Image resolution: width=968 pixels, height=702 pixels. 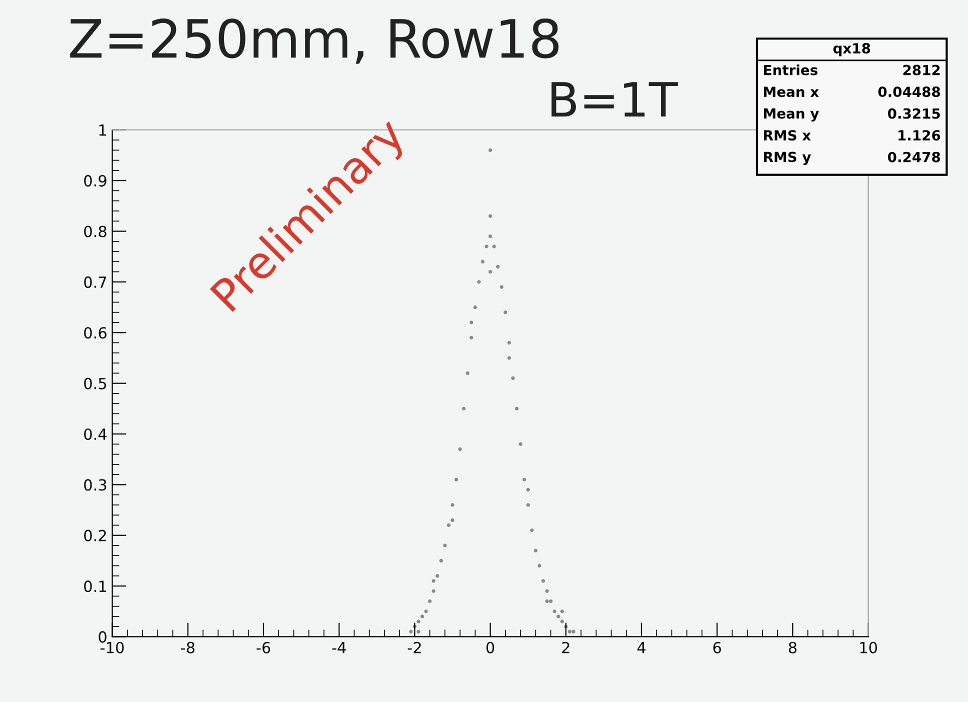 I want to click on chart-title: Z=250mm, Row18, so click(x=314, y=41).